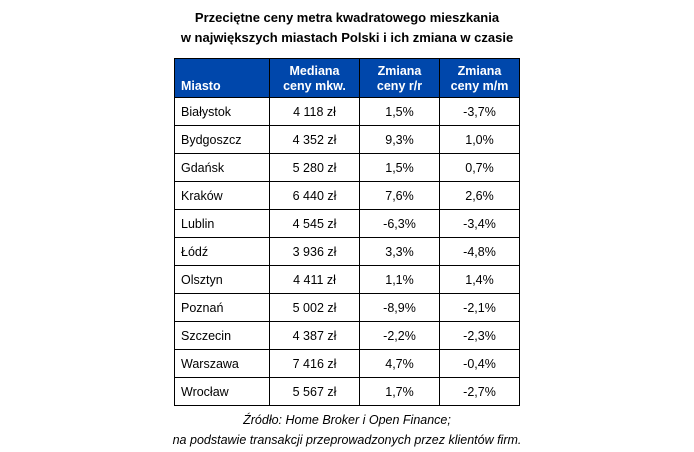 The height and width of the screenshot is (452, 694). Describe the element at coordinates (222, 78) in the screenshot. I see `header-city: Miasto` at that location.